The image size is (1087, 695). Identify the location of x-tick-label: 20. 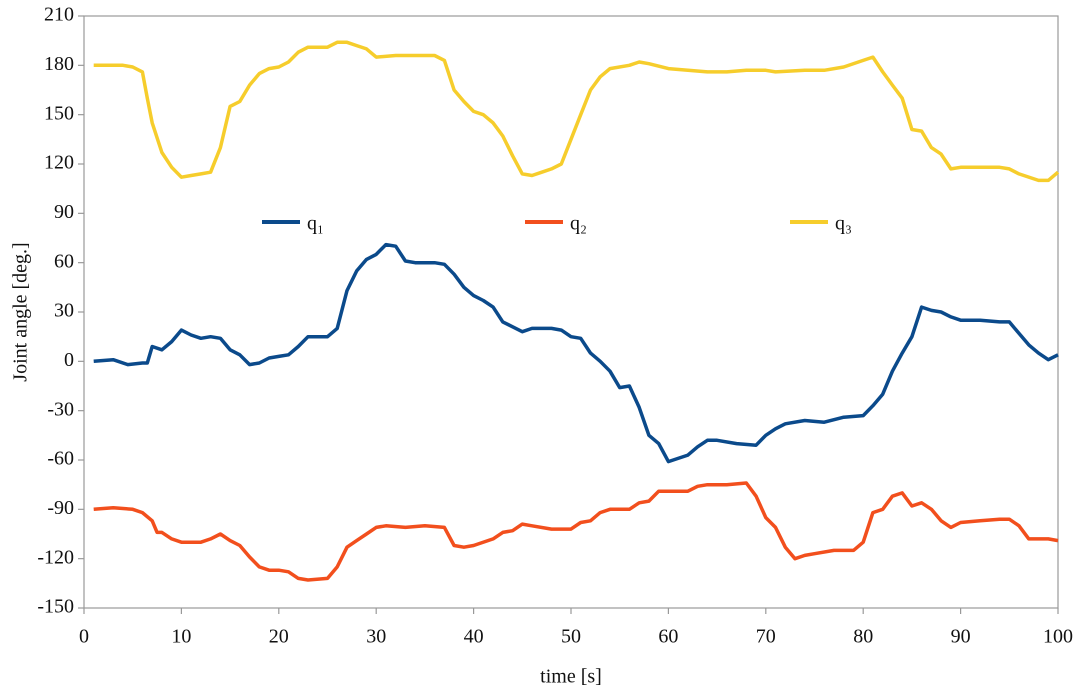
(279, 637).